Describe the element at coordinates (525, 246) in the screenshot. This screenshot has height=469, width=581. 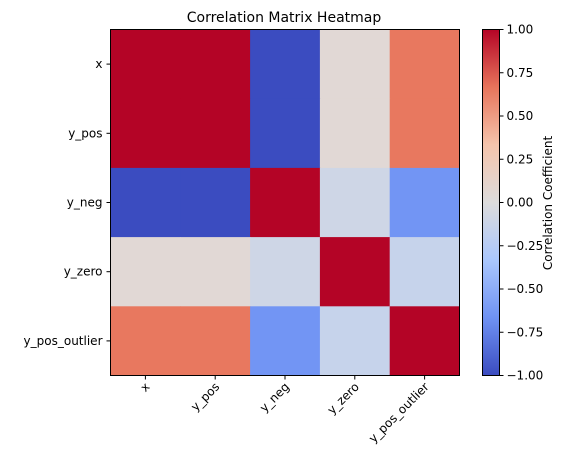
I see `colorbar-tick-label: −0.25` at that location.